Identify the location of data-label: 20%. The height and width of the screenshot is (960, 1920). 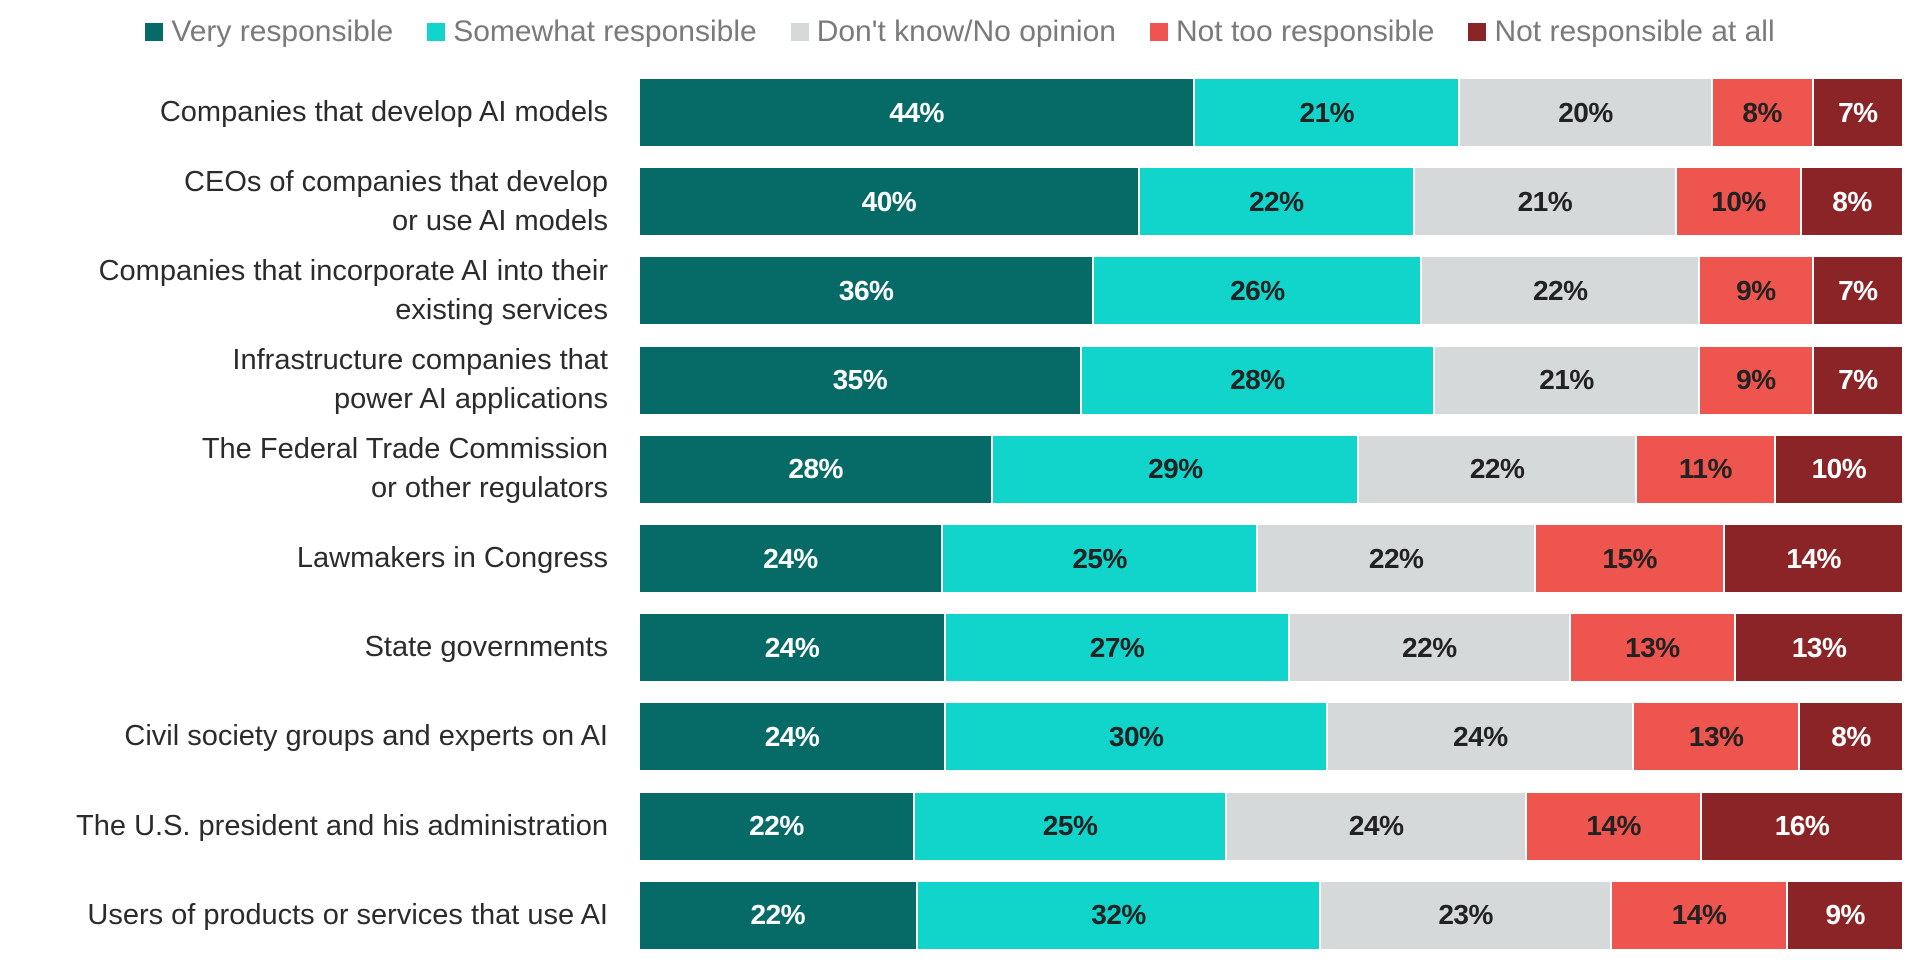
(1585, 112).